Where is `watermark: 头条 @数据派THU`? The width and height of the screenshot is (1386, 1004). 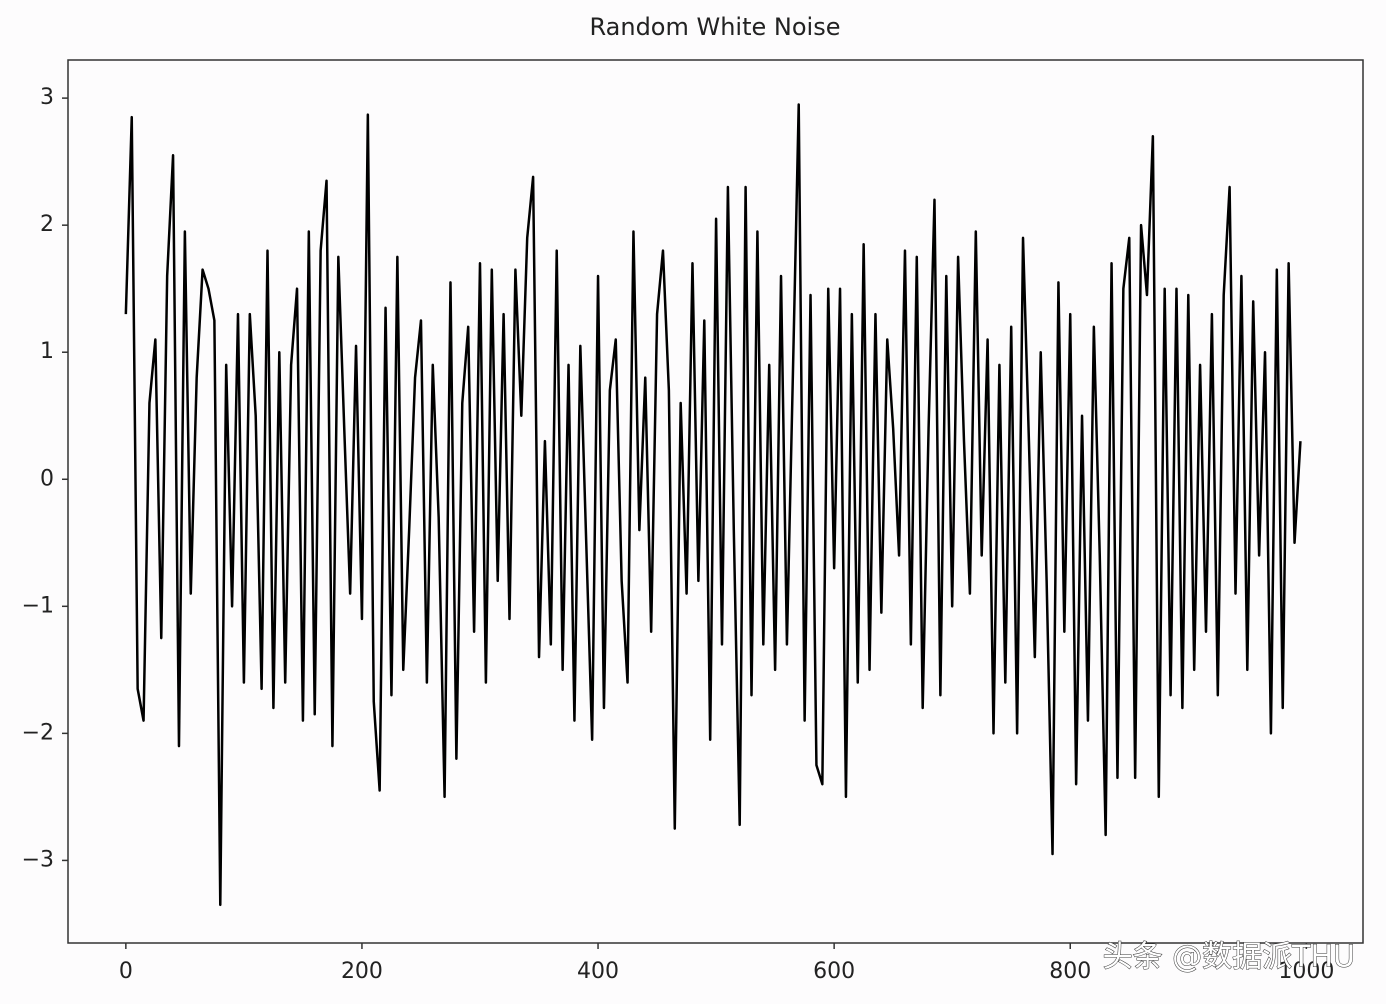
watermark: 头条 @数据派THU is located at coordinates (1229, 957).